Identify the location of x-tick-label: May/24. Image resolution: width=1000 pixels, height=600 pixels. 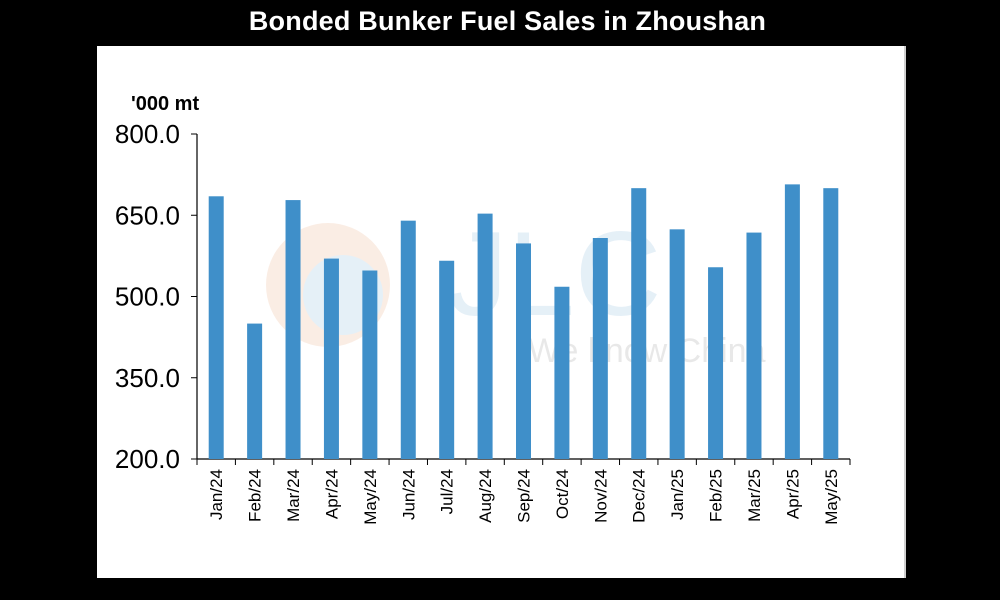
(370, 497).